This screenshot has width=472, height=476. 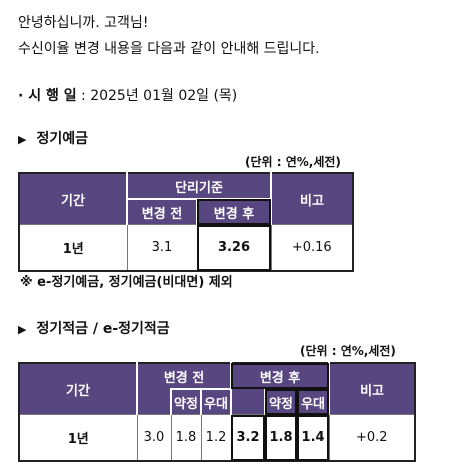 I want to click on table-row: 1년 3.0 1.8 1.2 3.2 1.8 1.4 +0.2, so click(x=217, y=438).